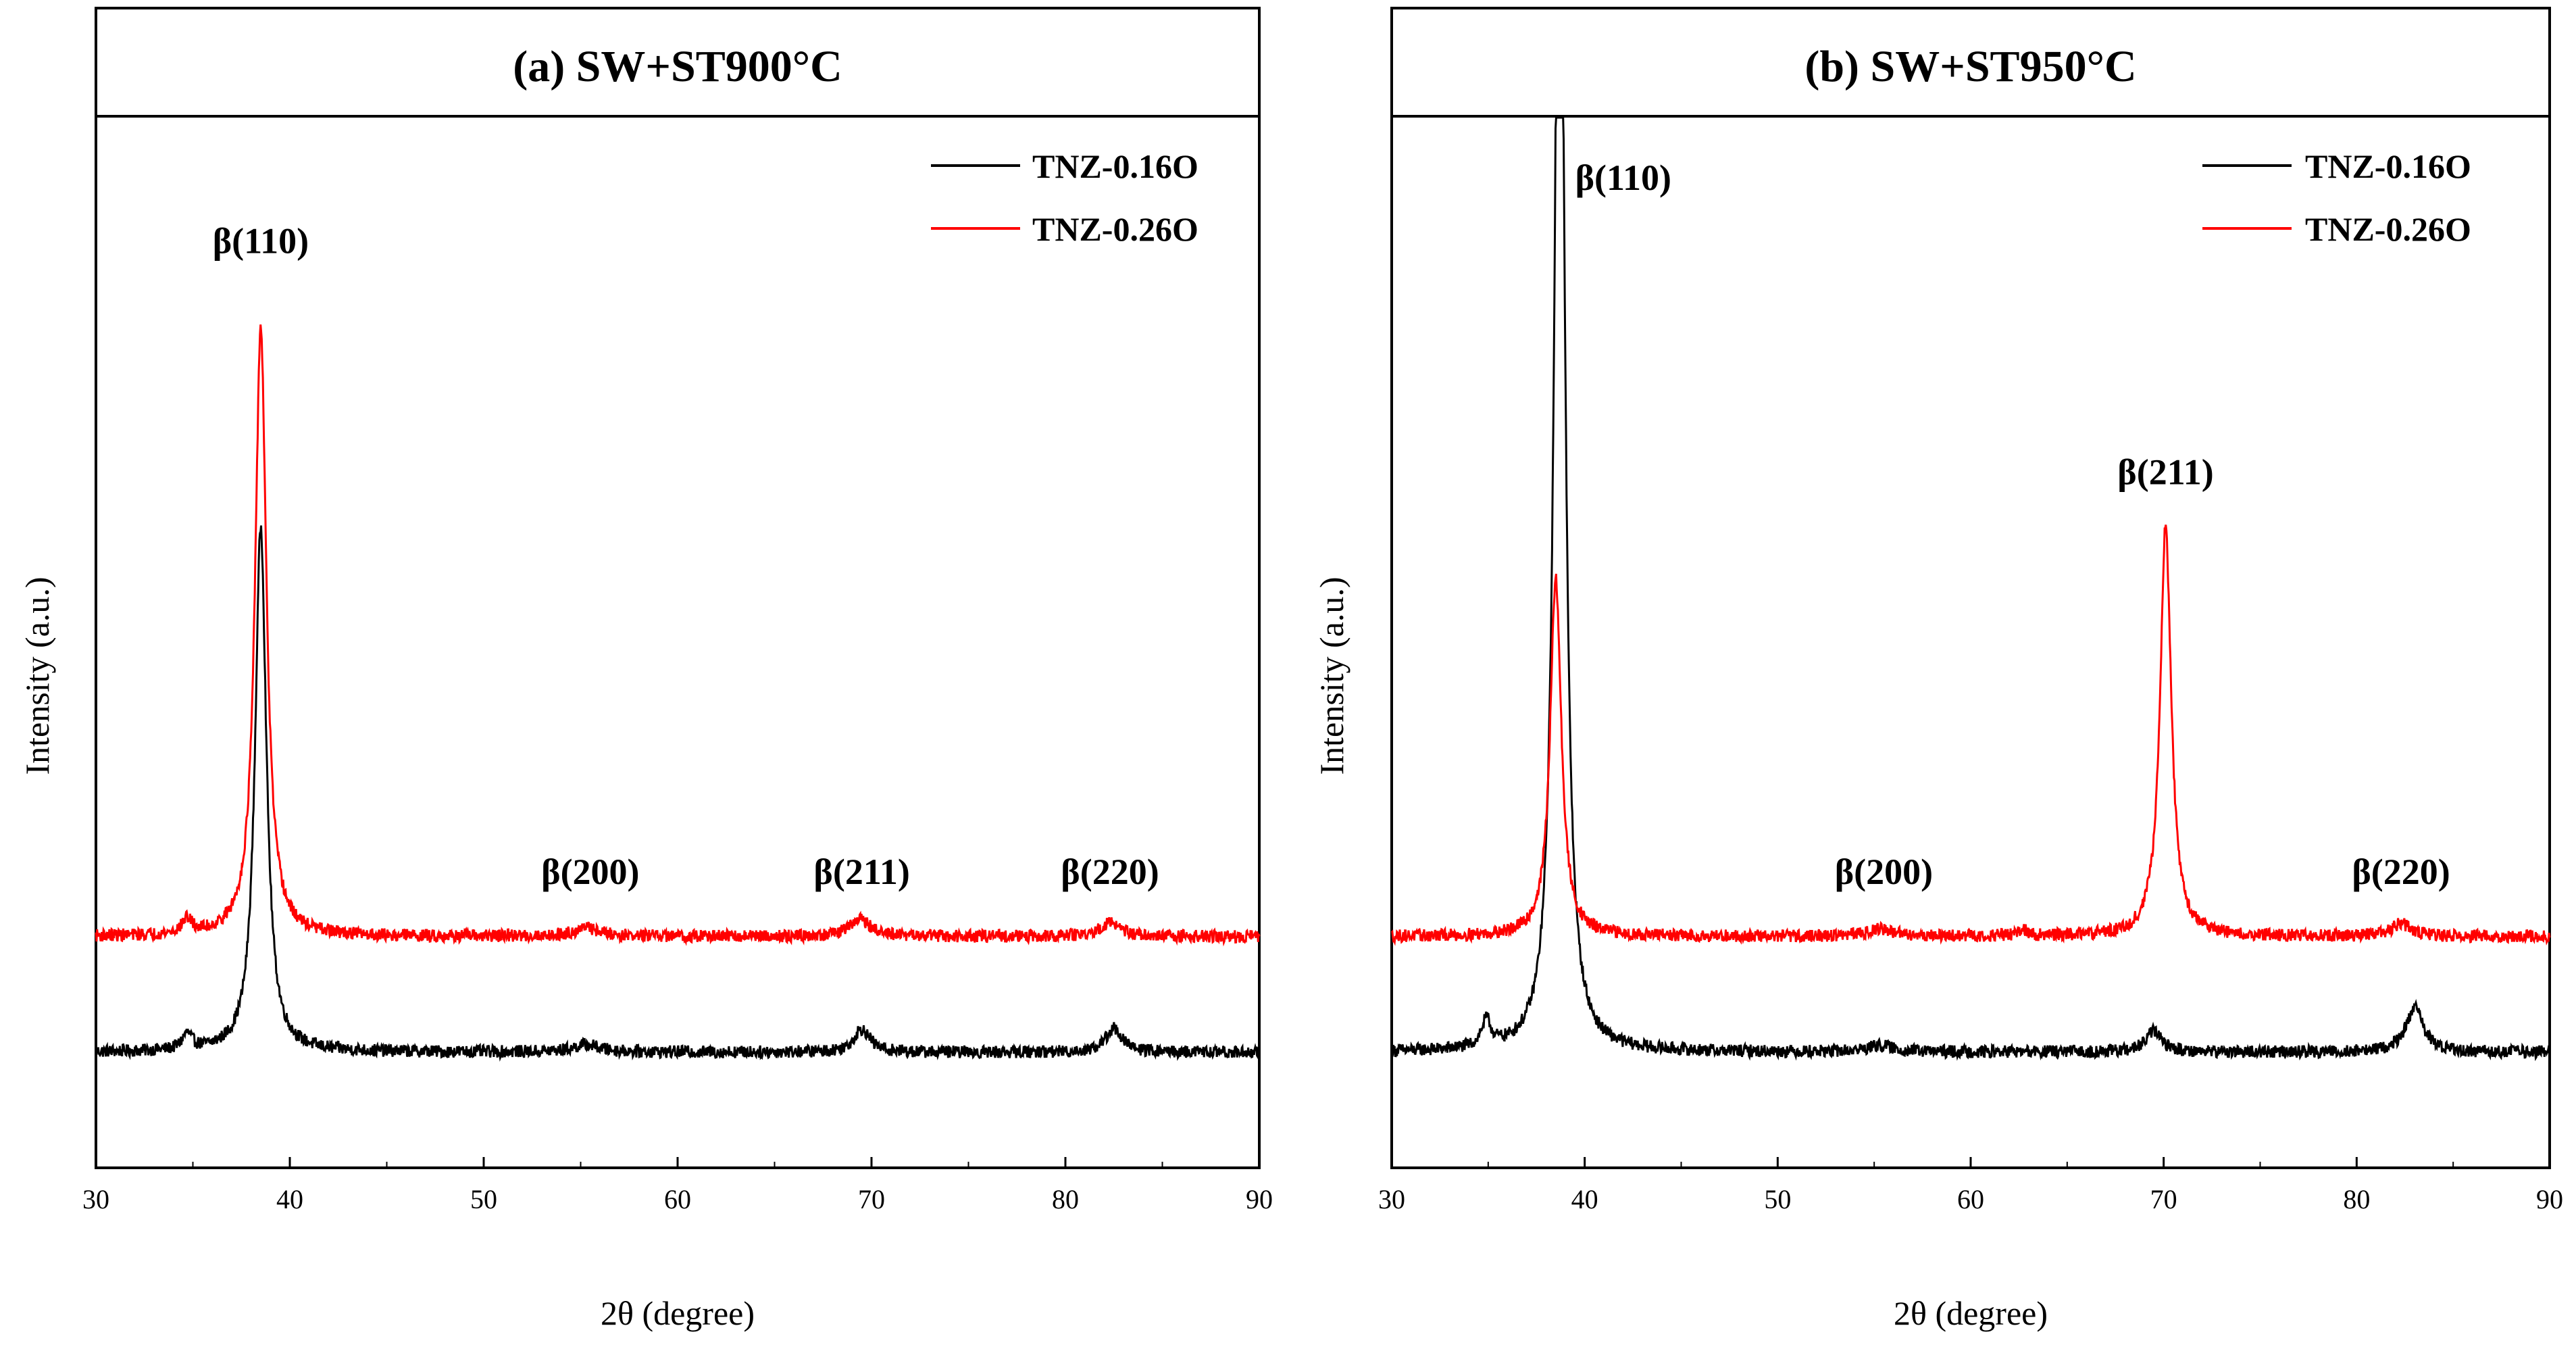 The height and width of the screenshot is (1353, 2576). Describe the element at coordinates (95, 1199) in the screenshot. I see `panel-a-x-tick-label-30: 30` at that location.